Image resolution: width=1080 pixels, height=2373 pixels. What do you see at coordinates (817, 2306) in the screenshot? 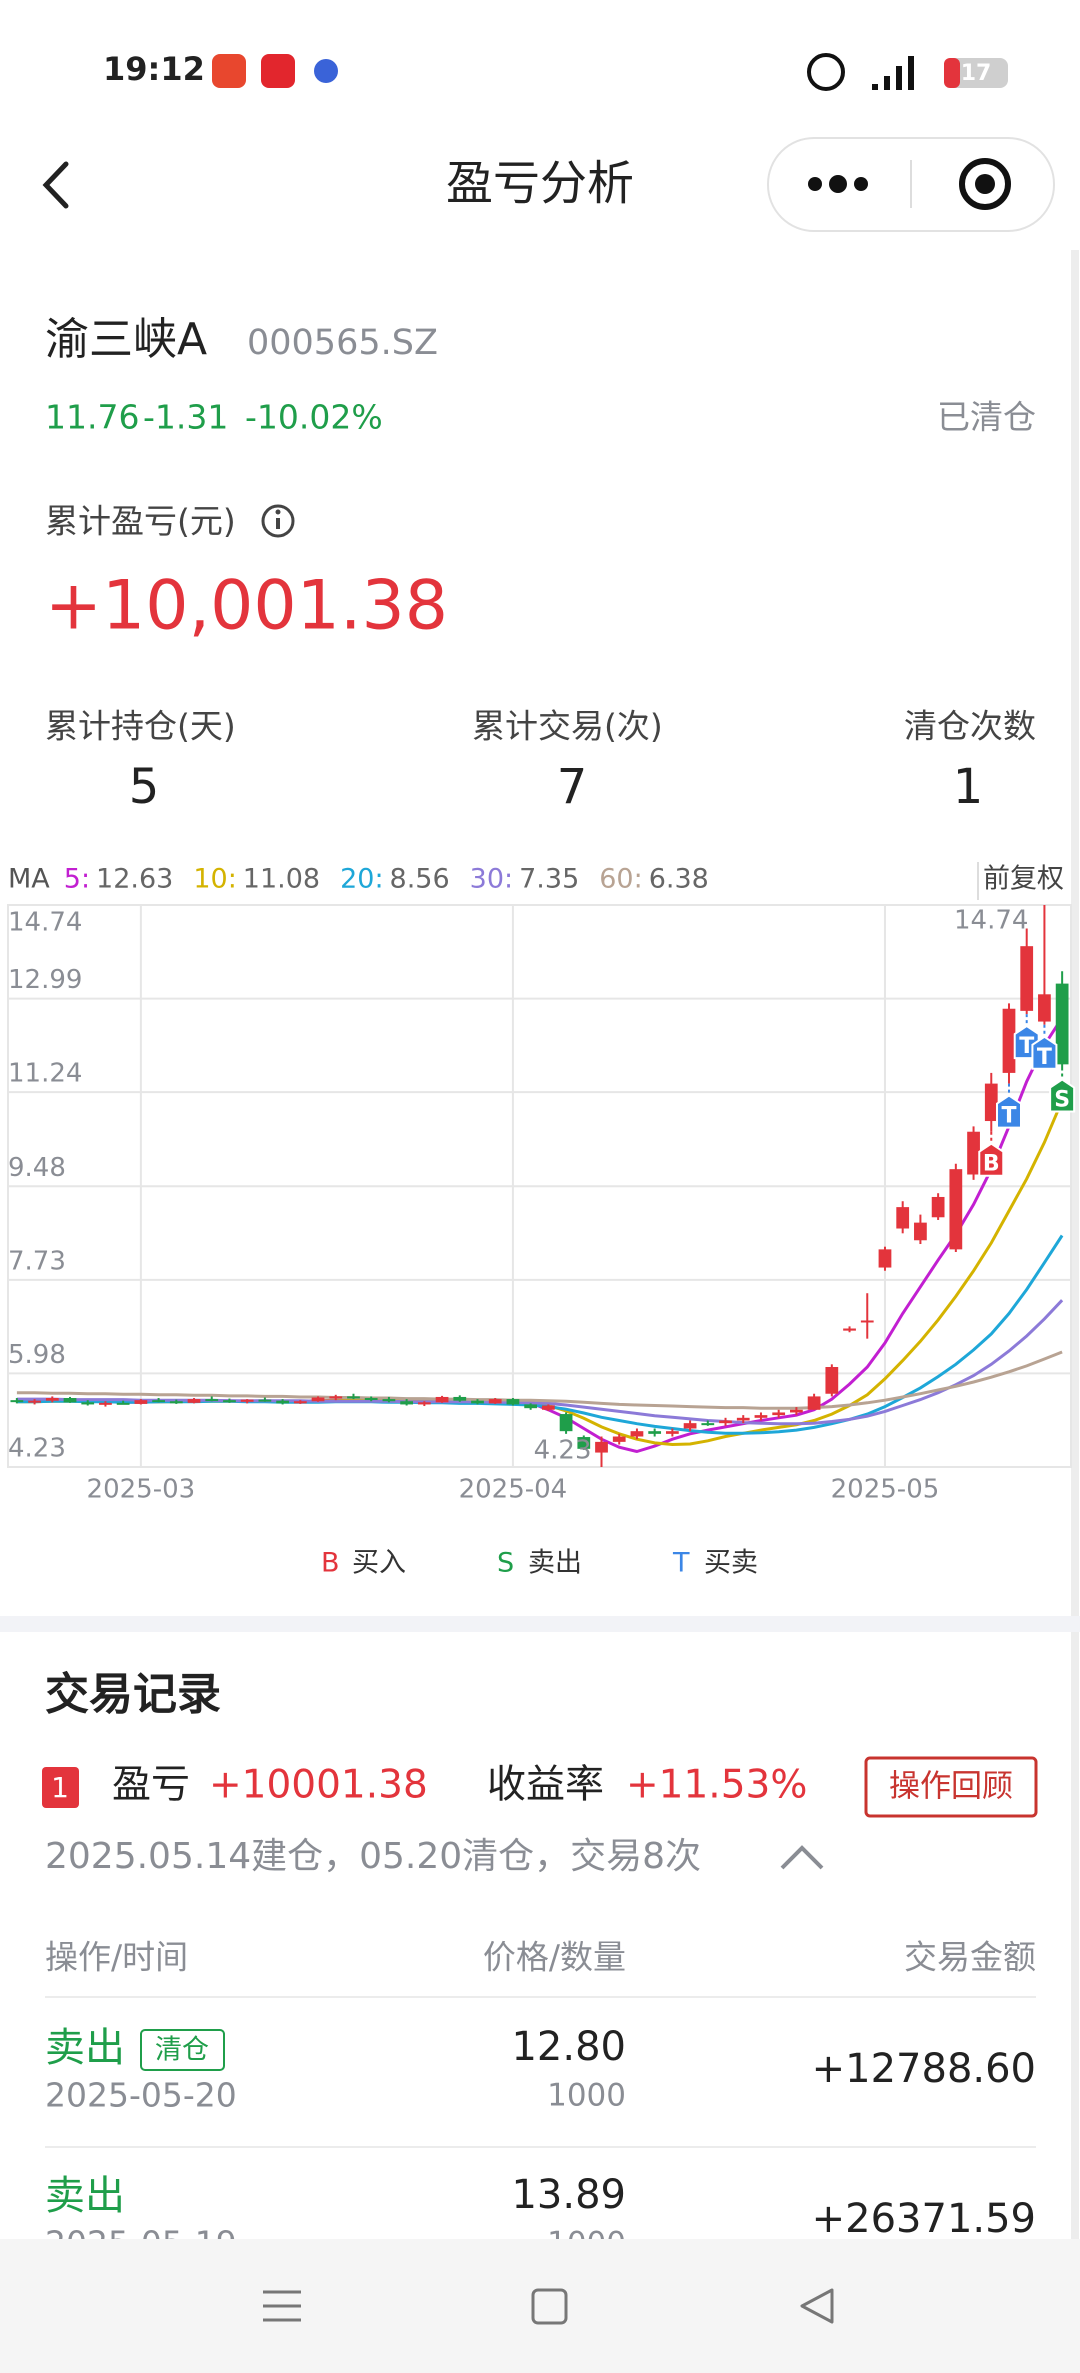
I see `back-nav-button` at bounding box center [817, 2306].